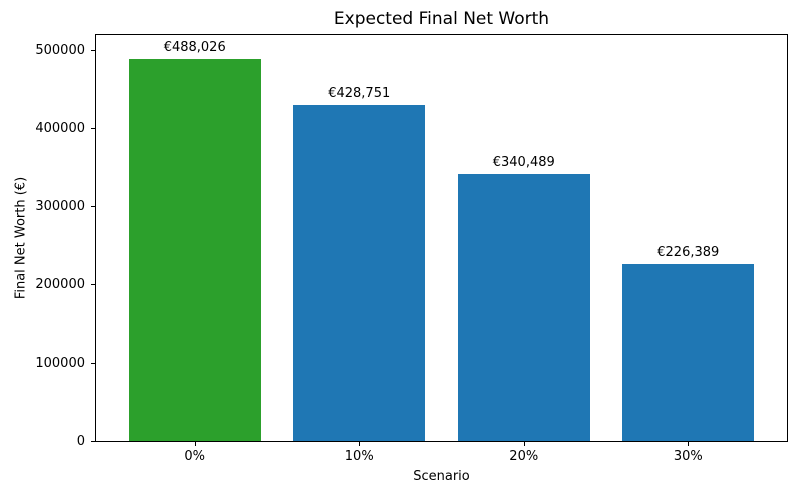 This screenshot has width=800, height=500. I want to click on y-tick-label: 0, so click(80, 441).